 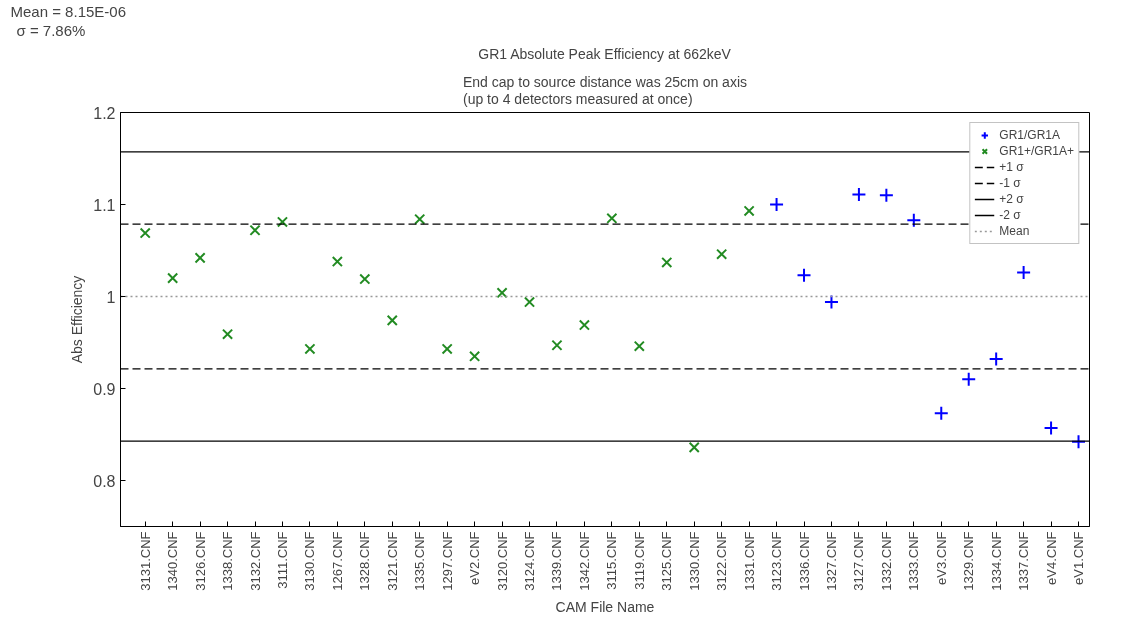 I want to click on x-tick-label: eV4.CNF, so click(x=1051, y=558).